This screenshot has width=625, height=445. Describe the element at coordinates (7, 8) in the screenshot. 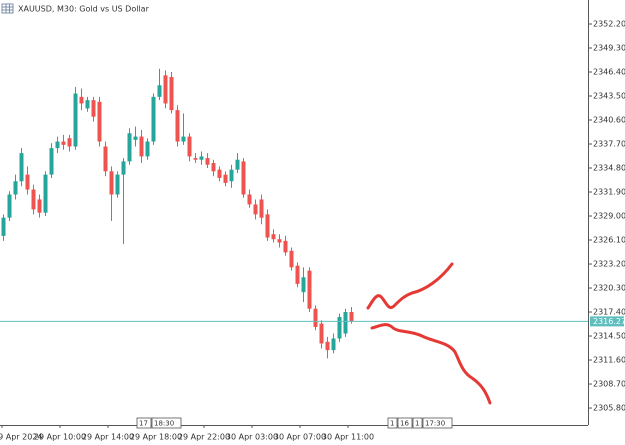

I see `symbol-icon` at that location.